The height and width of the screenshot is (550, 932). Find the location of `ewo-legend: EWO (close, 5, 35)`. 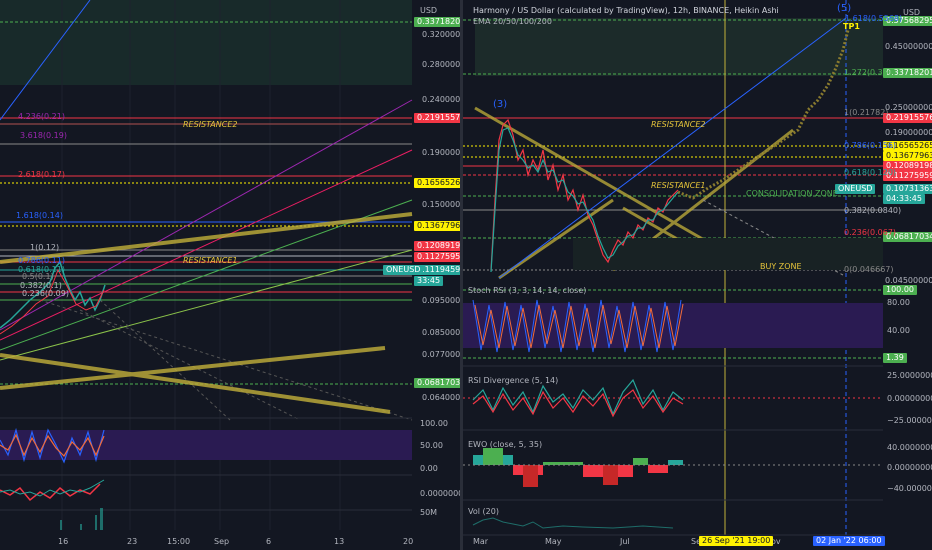

ewo-legend: EWO (close, 5, 35) is located at coordinates (505, 444).